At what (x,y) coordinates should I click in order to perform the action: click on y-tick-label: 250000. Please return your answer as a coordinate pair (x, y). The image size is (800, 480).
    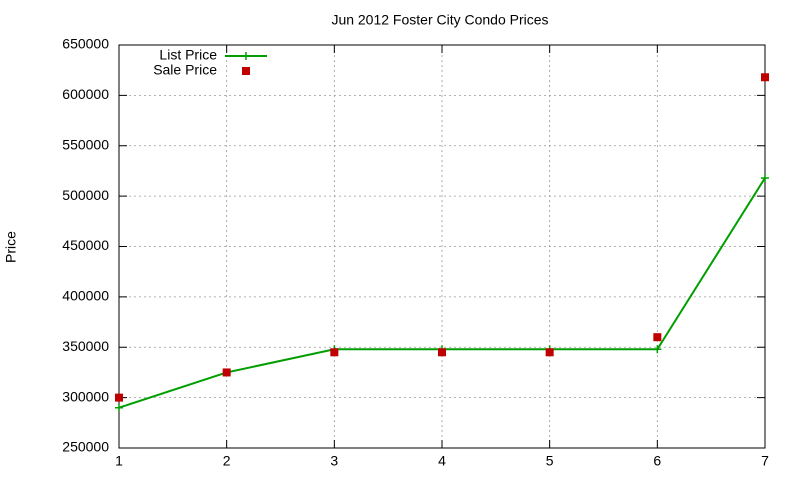
    Looking at the image, I should click on (85, 447).